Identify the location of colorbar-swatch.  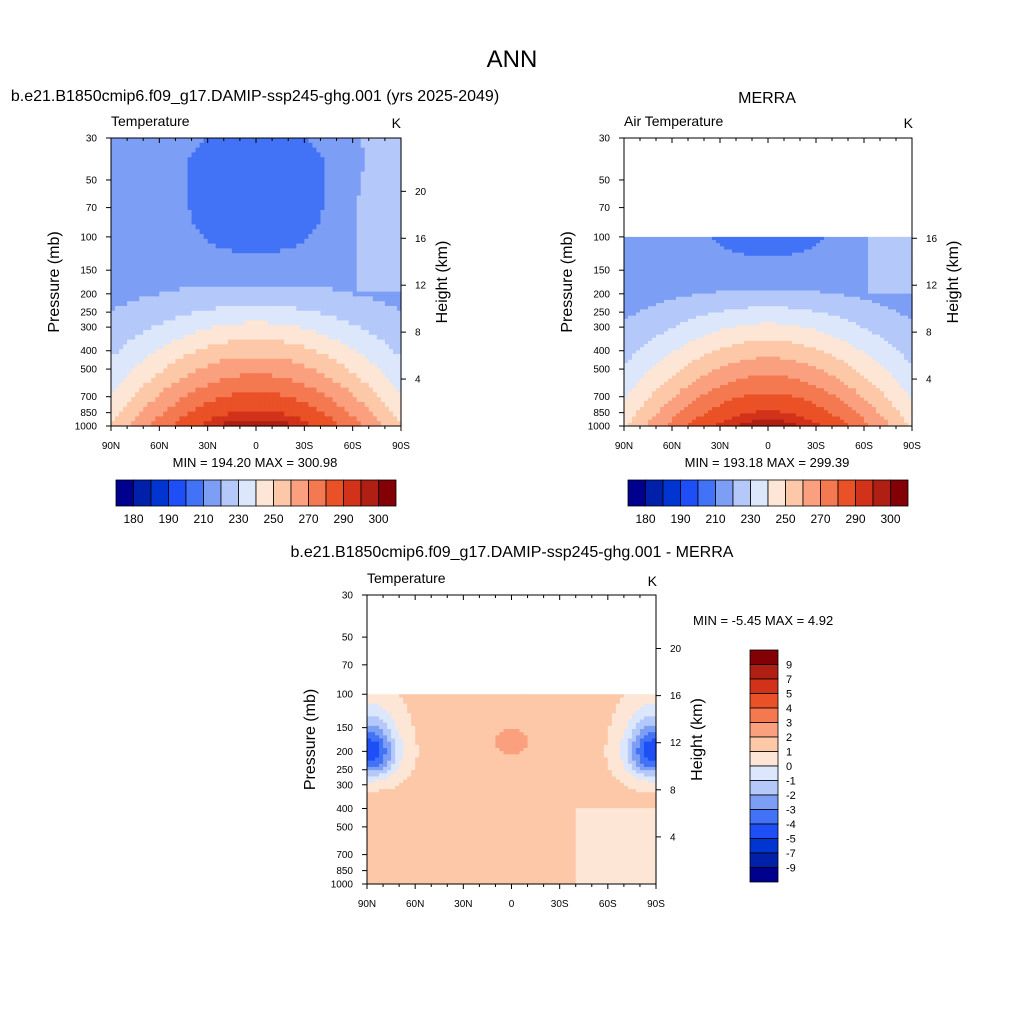
(846, 493).